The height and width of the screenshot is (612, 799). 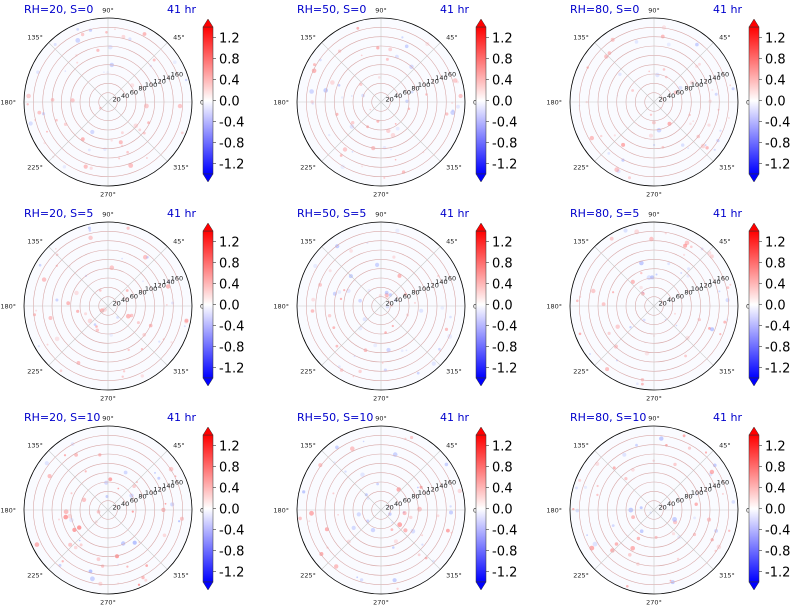 I want to click on angle-tick-label: 225°, so click(x=581, y=576).